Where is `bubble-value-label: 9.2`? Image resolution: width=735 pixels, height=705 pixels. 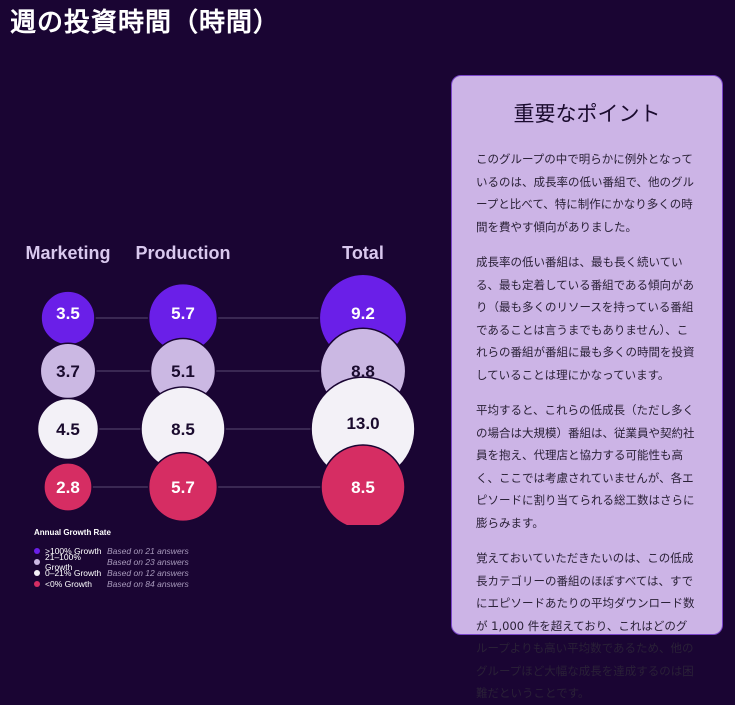
bubble-value-label: 9.2 is located at coordinates (363, 313).